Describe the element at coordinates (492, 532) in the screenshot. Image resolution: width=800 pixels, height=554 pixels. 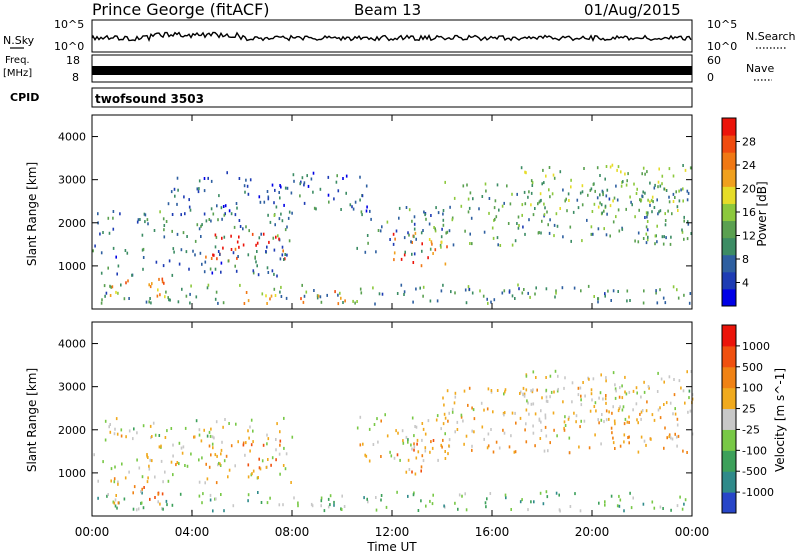
I see `x-tick-label: 16:00` at that location.